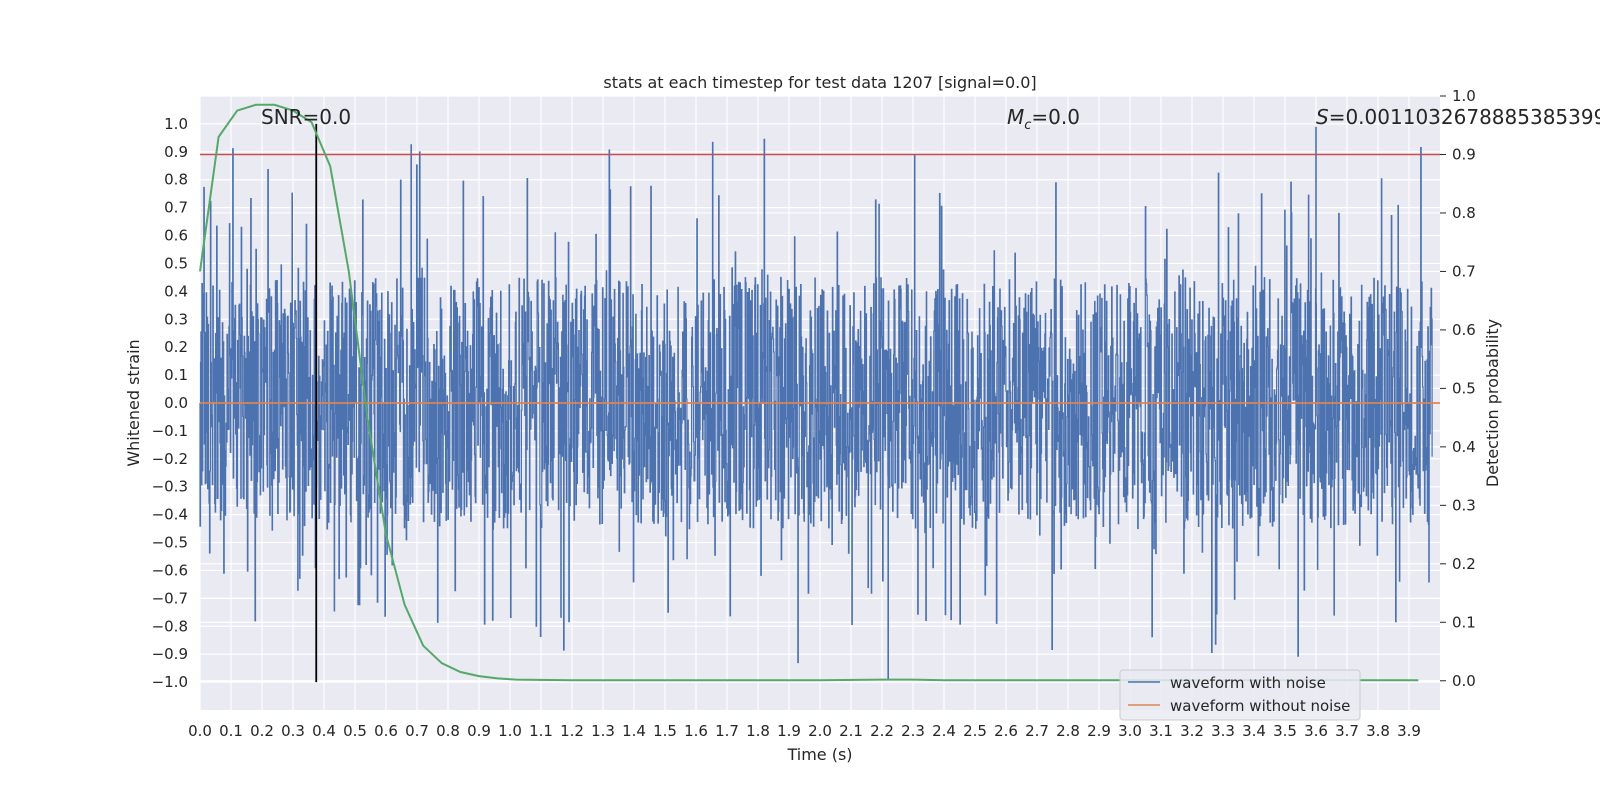 Image resolution: width=1600 pixels, height=800 pixels. What do you see at coordinates (176, 124) in the screenshot?
I see `y-tick-label: 1.0` at bounding box center [176, 124].